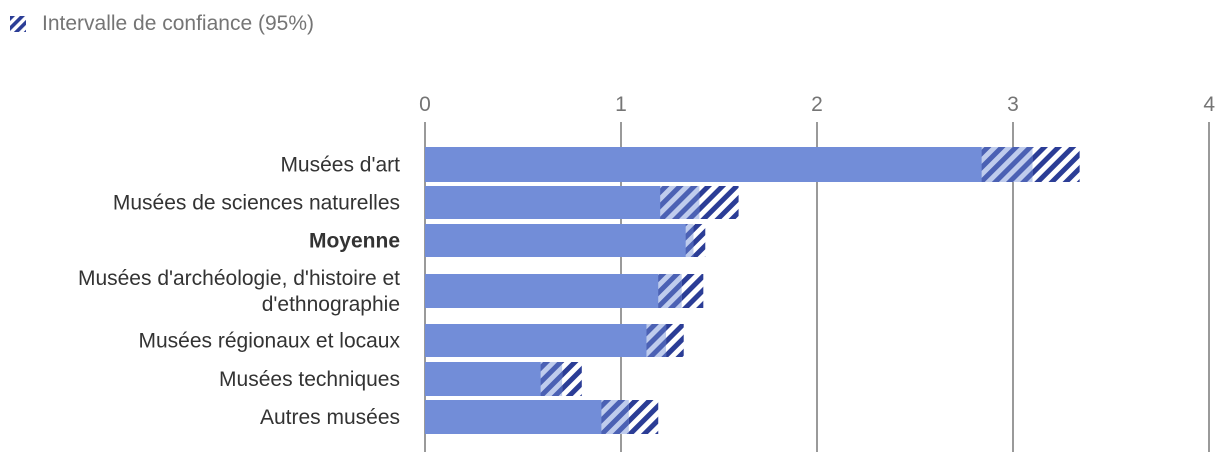 This screenshot has width=1220, height=464. I want to click on x-tick-label: 2, so click(817, 104).